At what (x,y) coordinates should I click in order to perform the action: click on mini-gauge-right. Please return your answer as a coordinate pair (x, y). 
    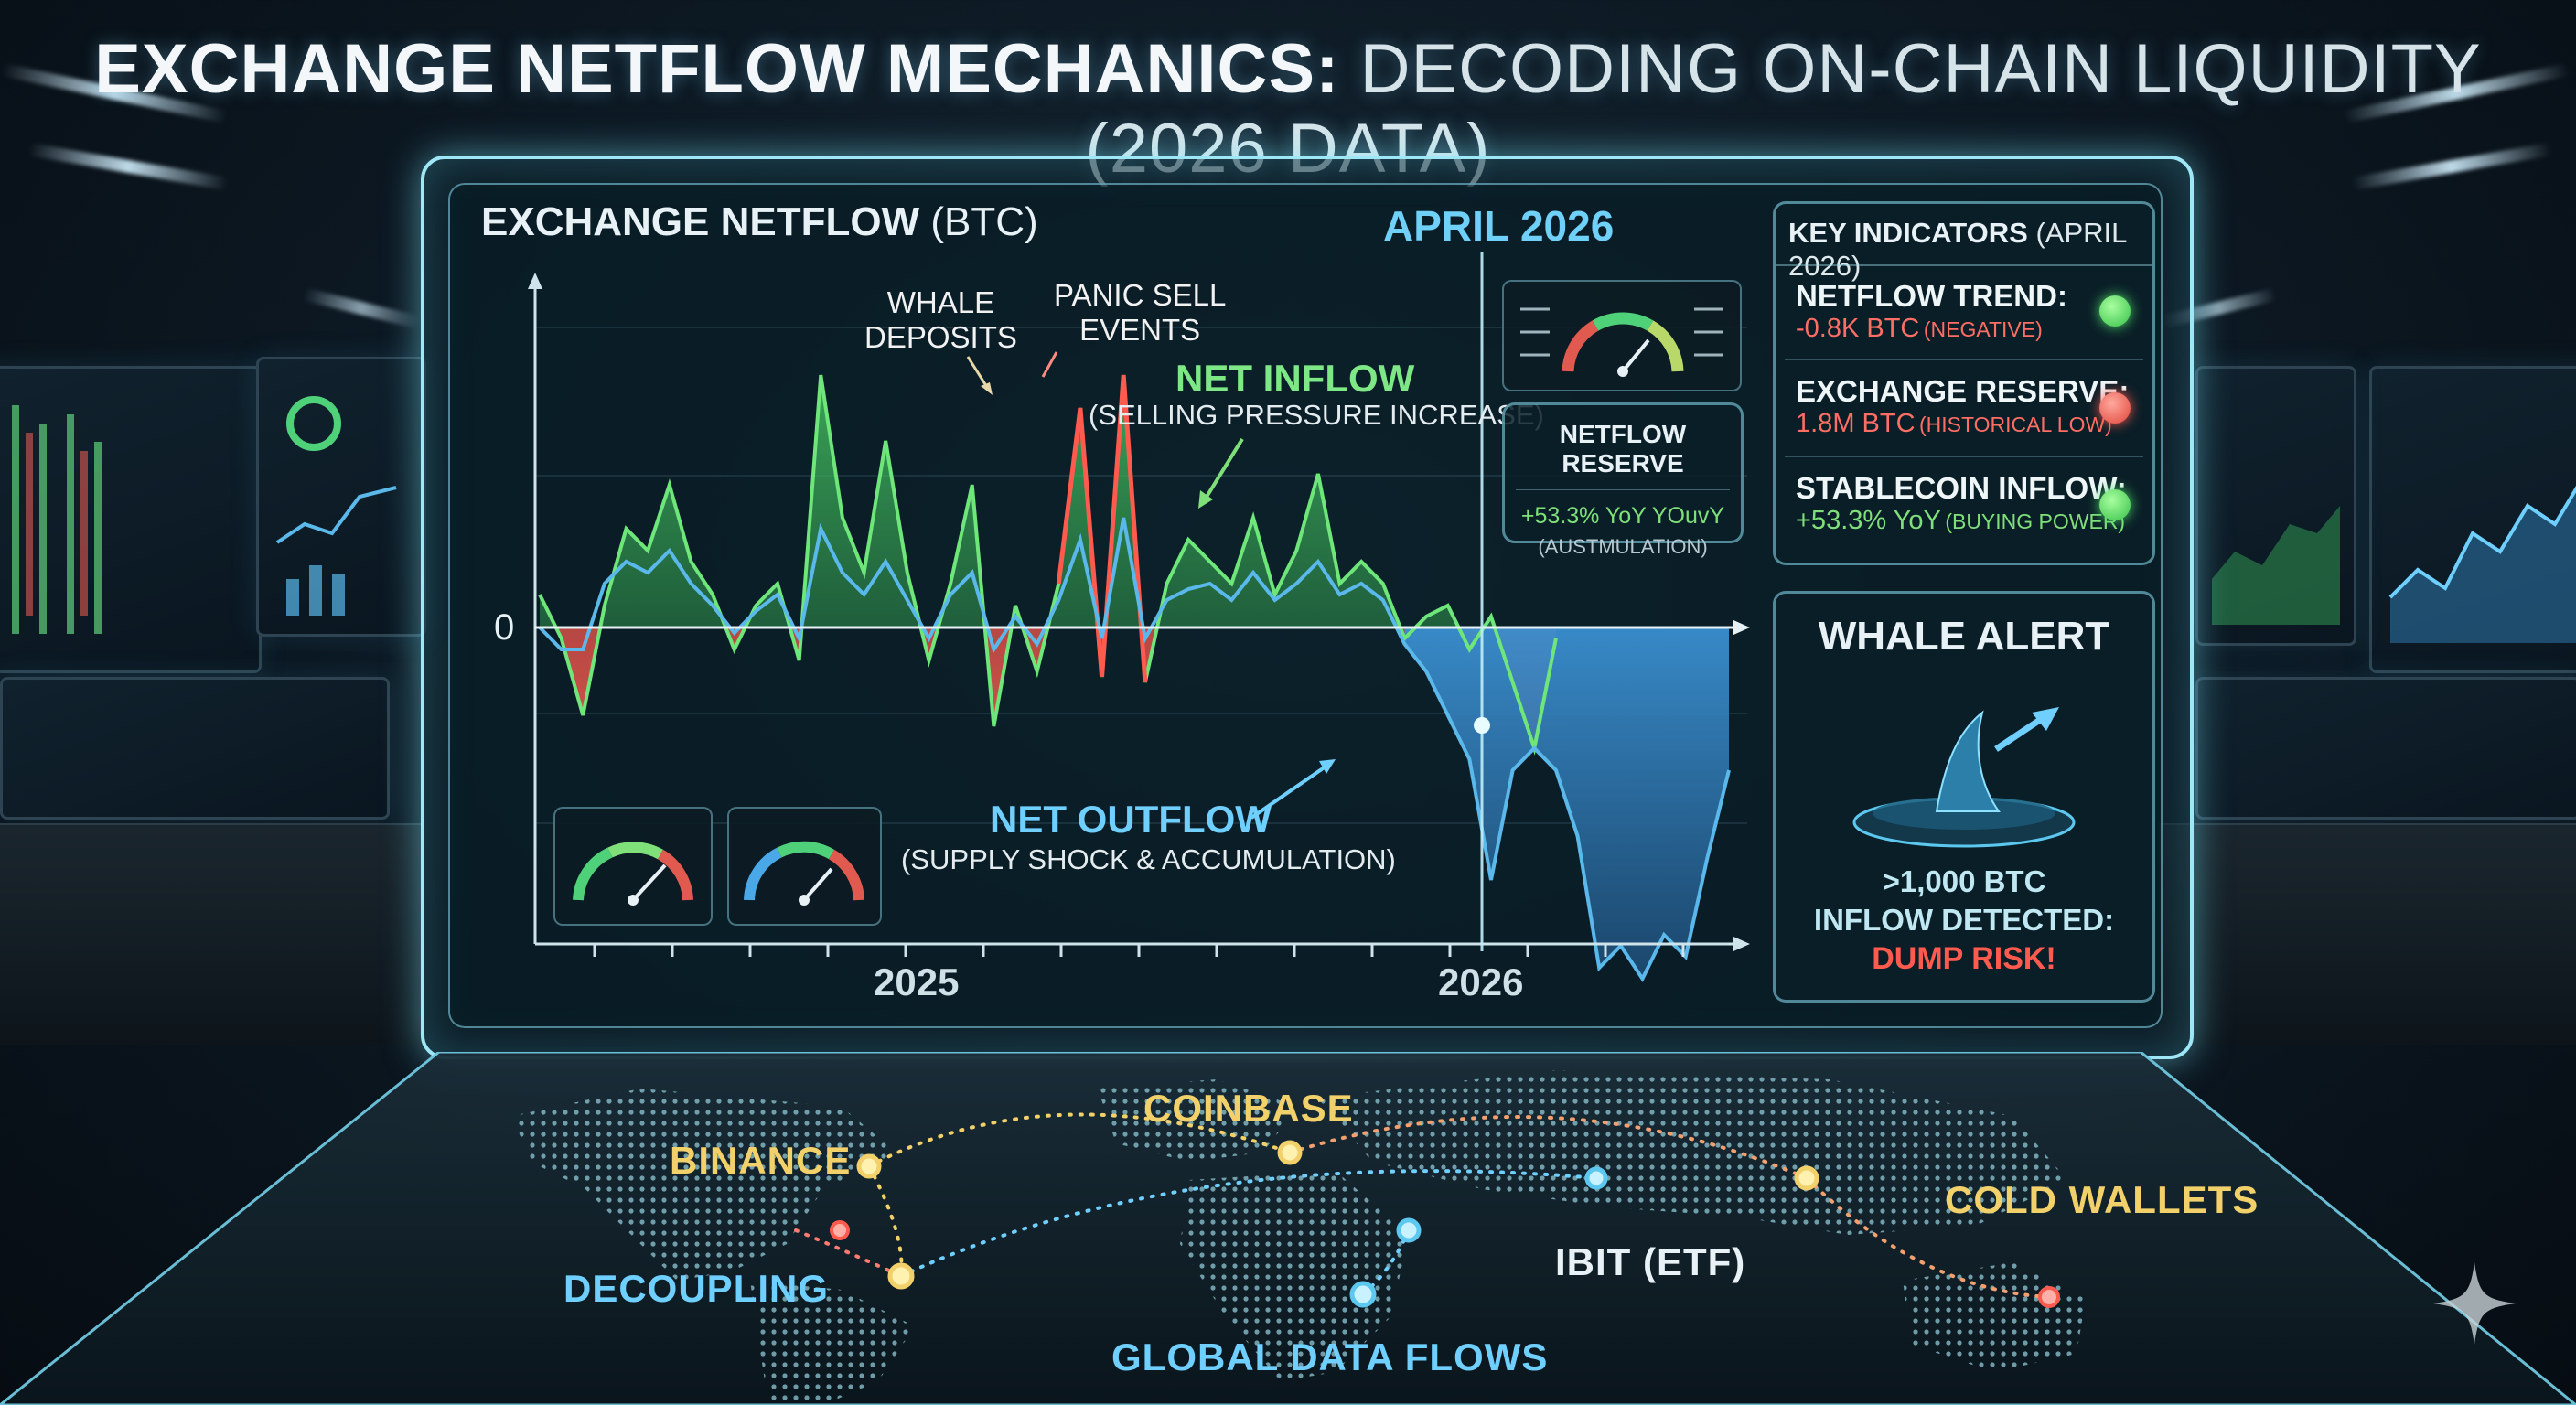
    Looking at the image, I should click on (805, 866).